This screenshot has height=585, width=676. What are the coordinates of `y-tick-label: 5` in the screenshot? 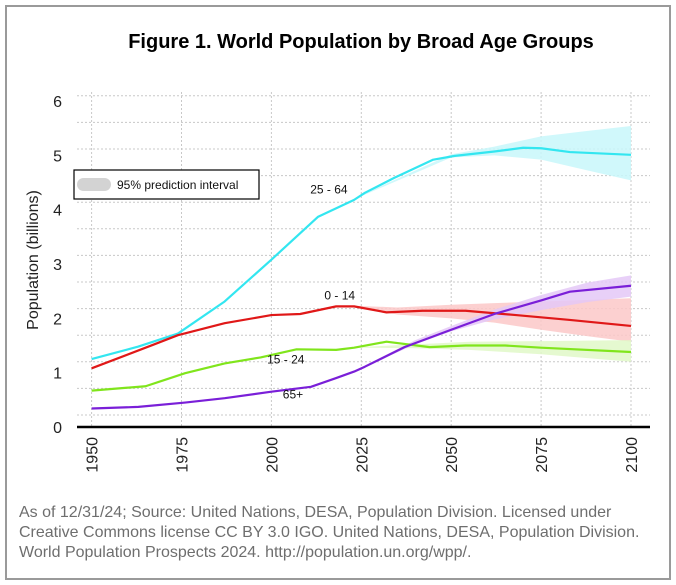 It's located at (57, 156).